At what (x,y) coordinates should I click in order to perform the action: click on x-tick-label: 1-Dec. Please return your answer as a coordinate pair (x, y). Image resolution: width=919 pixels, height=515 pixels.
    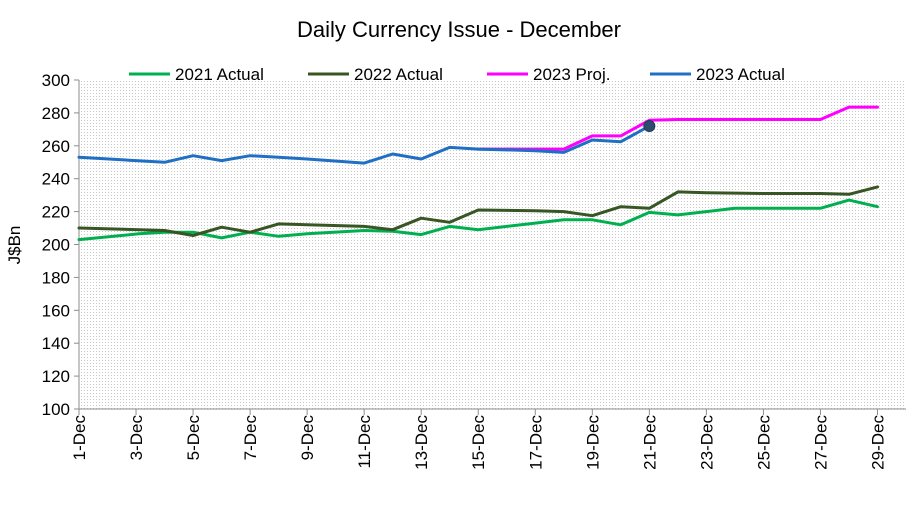
    Looking at the image, I should click on (79, 438).